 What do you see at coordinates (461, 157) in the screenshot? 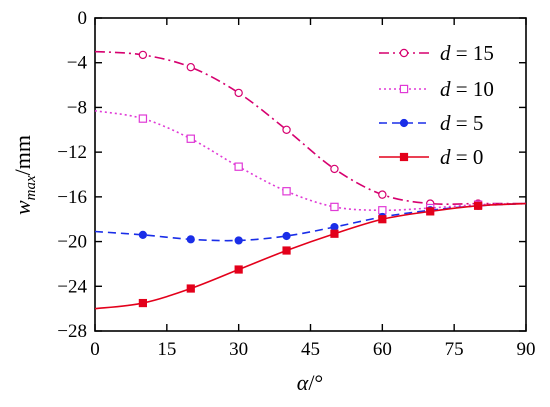
I see `legend-label: d = 0` at bounding box center [461, 157].